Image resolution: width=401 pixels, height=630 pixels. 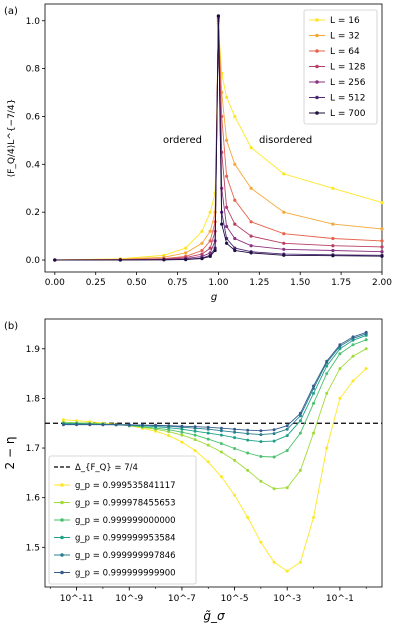 I want to click on panel-b-legend-label: g_p = 0.999535841117, so click(x=125, y=486).